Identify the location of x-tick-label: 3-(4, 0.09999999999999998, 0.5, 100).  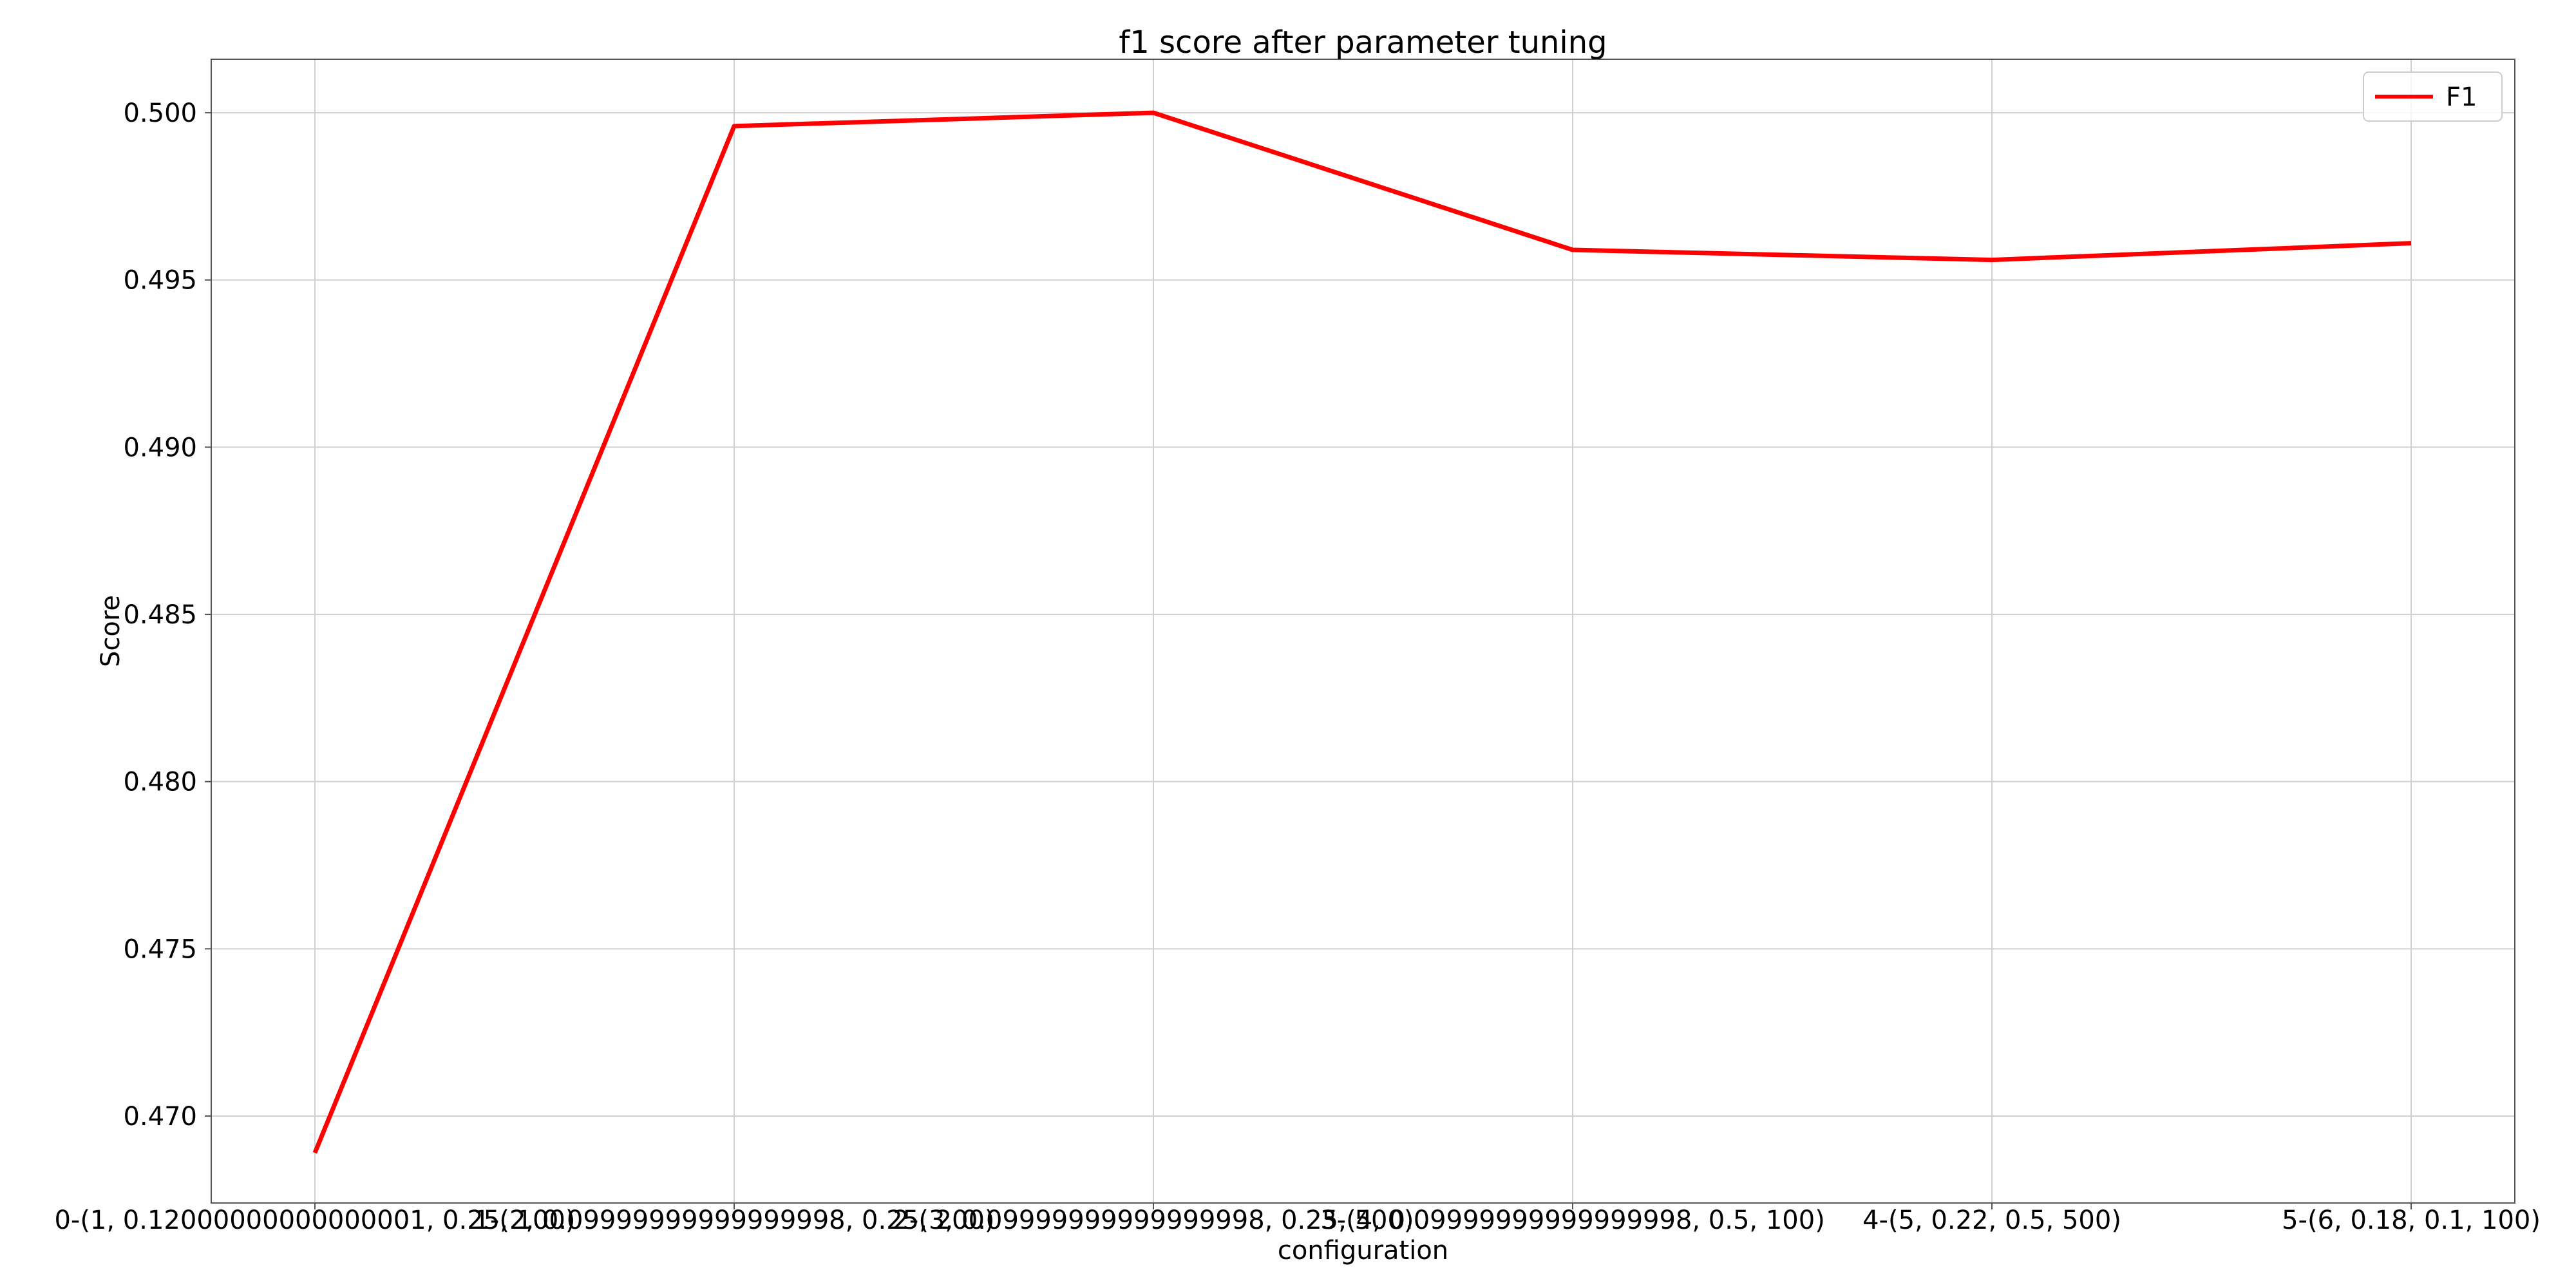
(1572, 1221).